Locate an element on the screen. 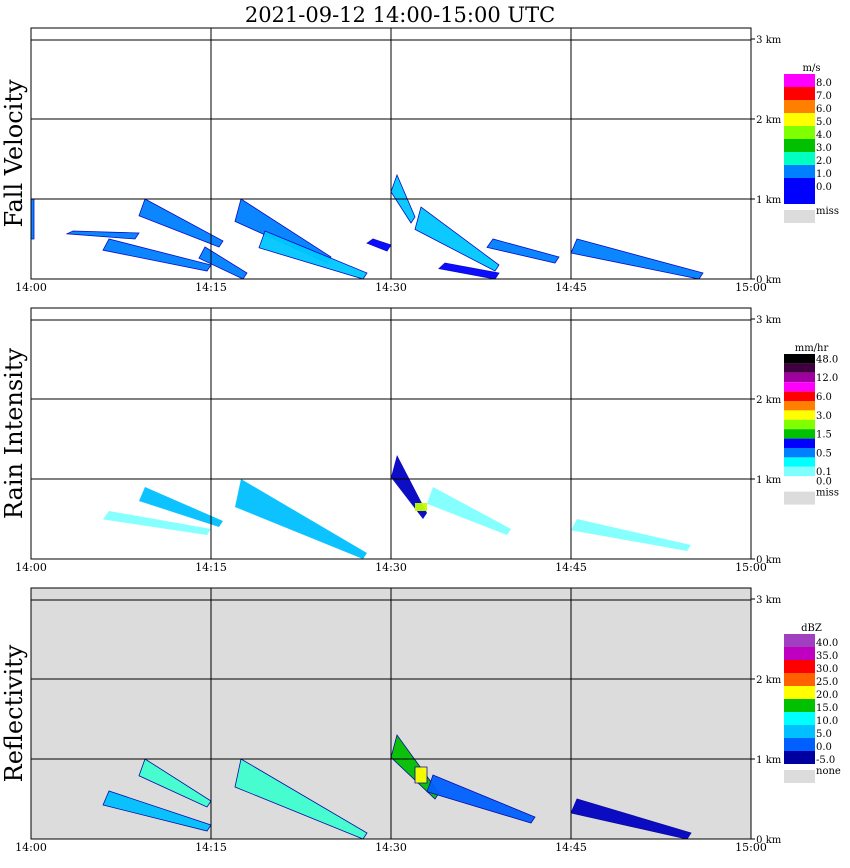 Image resolution: width=850 pixels, height=868 pixels. legend-unit: mm/hr is located at coordinates (812, 348).